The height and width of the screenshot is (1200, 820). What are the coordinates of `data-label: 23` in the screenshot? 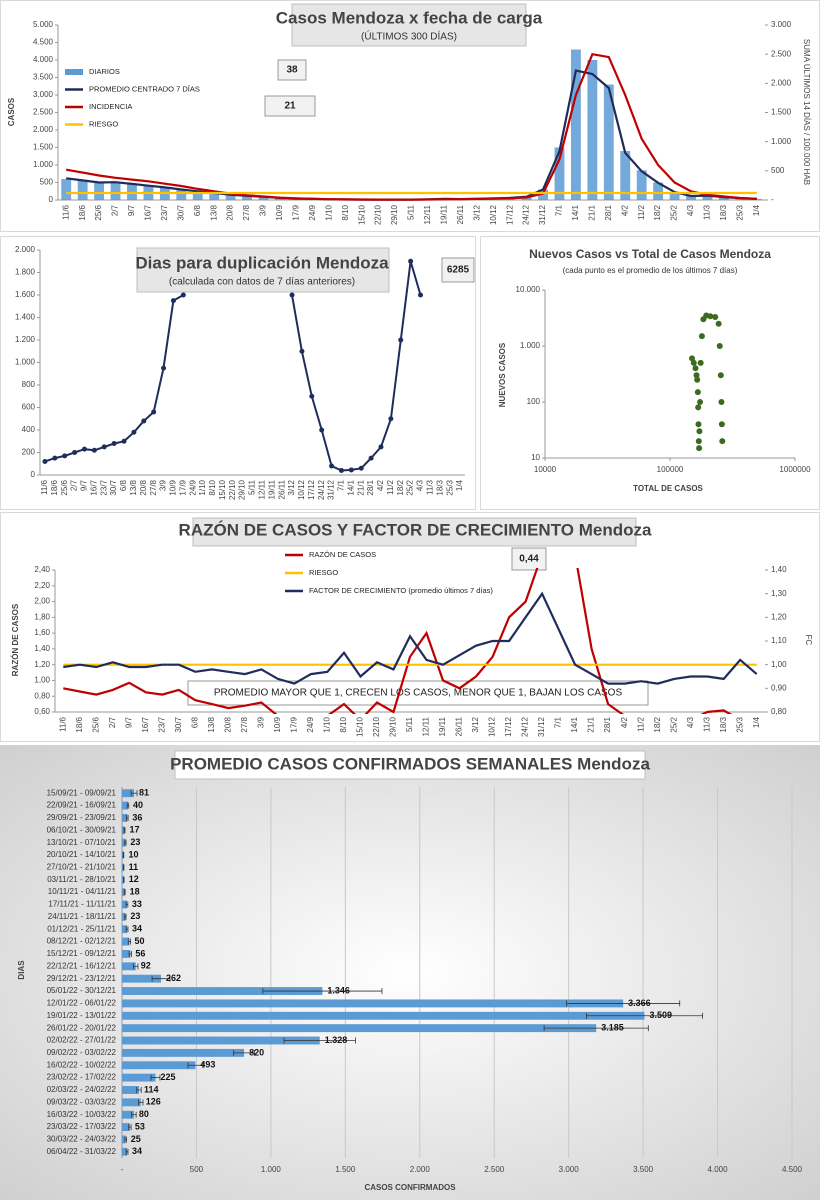 It's located at (135, 916).